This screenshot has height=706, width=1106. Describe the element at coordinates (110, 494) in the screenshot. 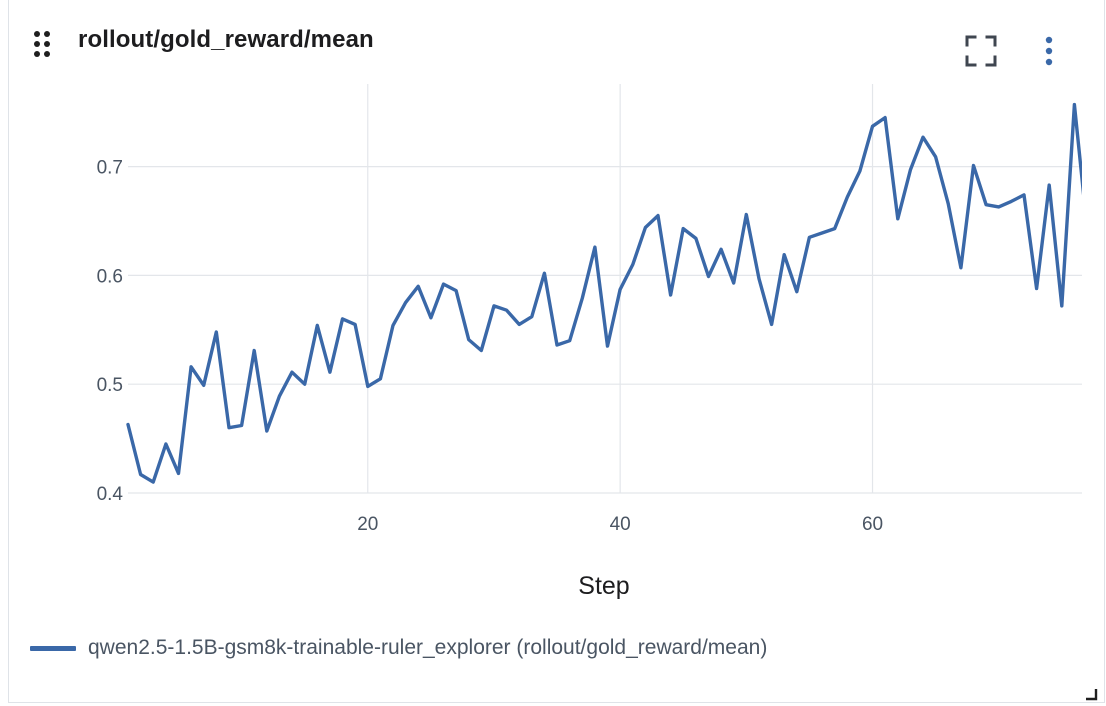

I see `y-tick-label: 0.4` at that location.